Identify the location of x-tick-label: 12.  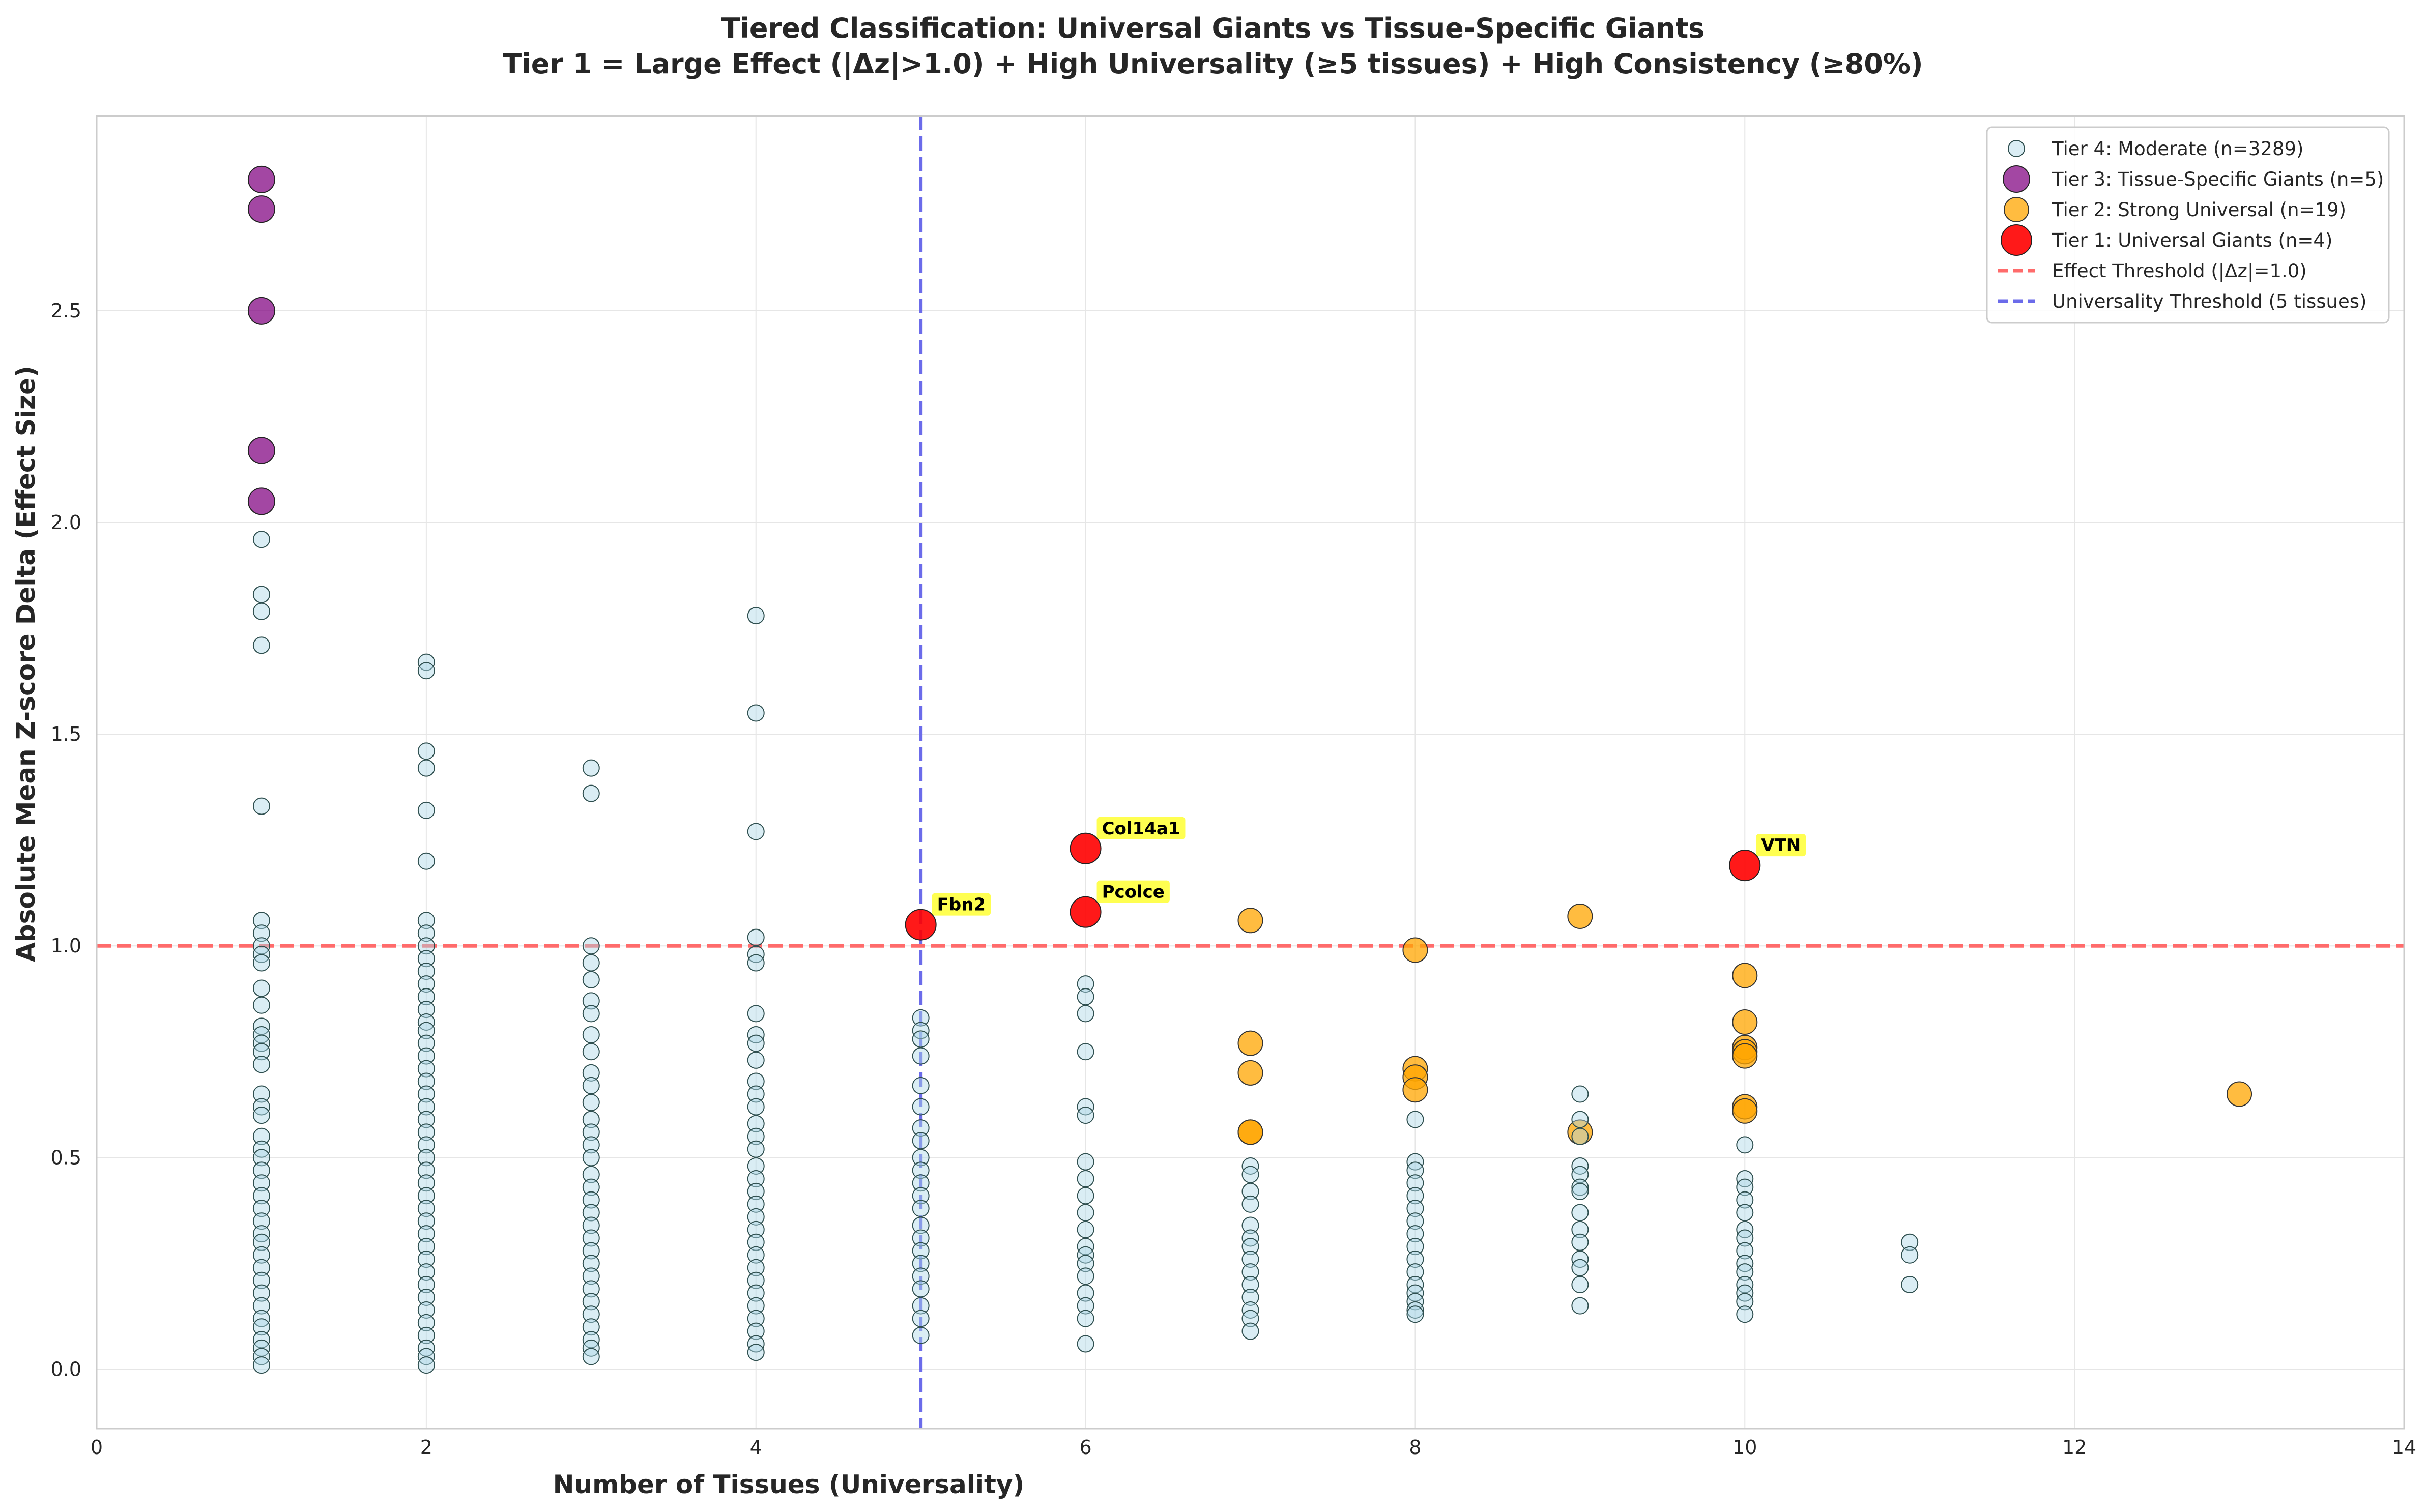
(2074, 1447).